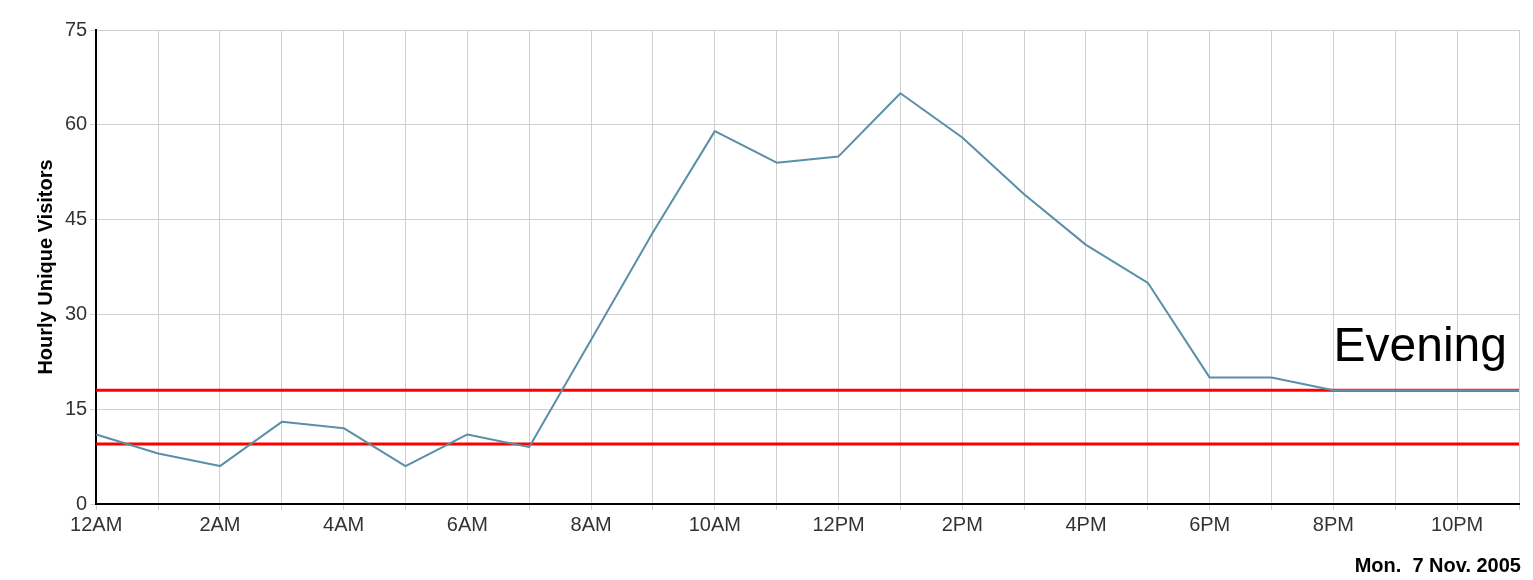 The image size is (1533, 580). I want to click on x-tick-label: 6AM, so click(467, 523).